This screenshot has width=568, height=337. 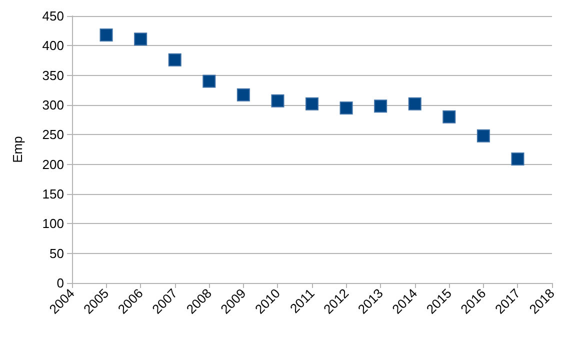 What do you see at coordinates (53, 75) in the screenshot?
I see `y-tick-label: 350` at bounding box center [53, 75].